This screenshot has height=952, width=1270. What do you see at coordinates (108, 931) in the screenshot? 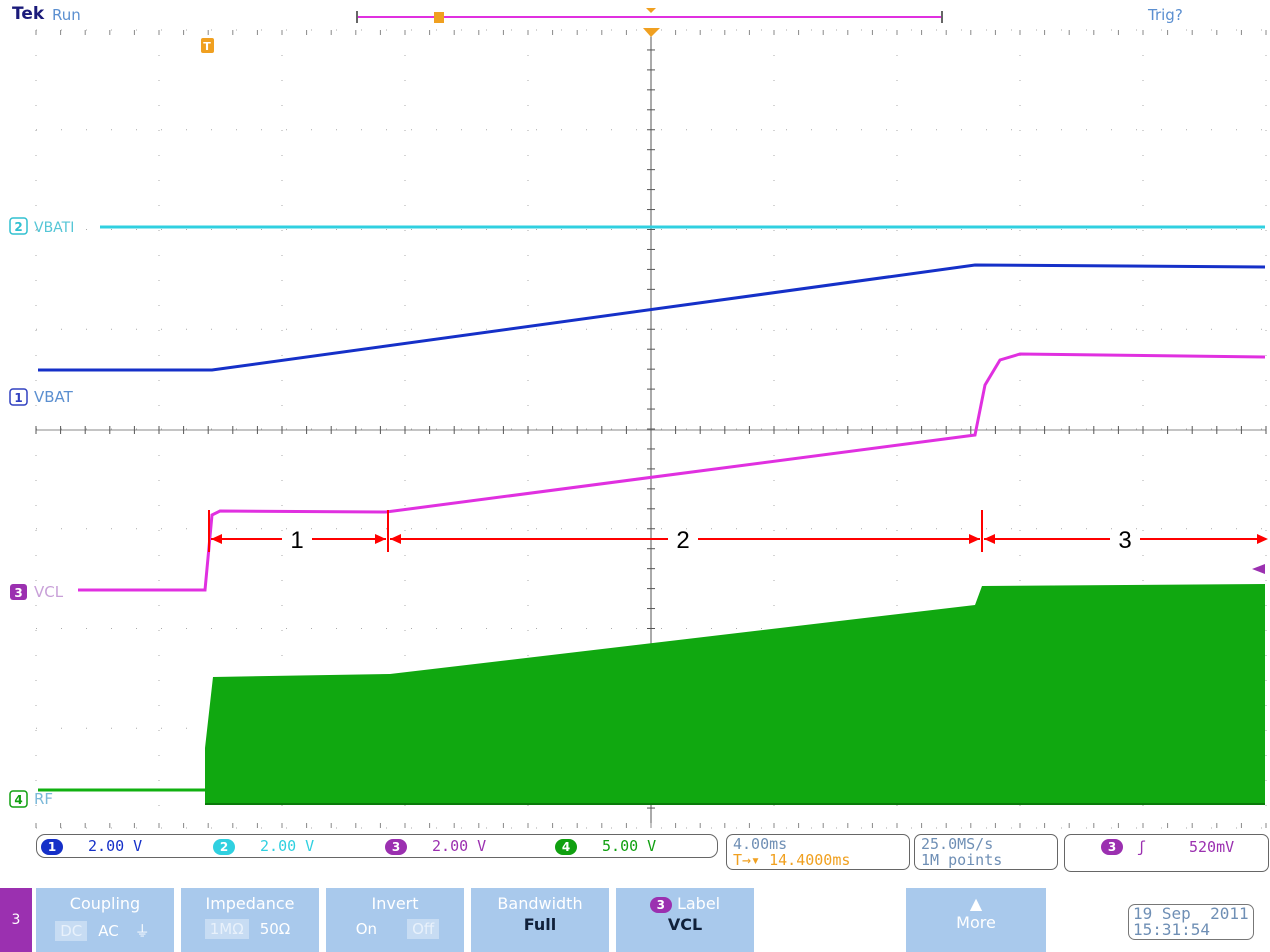
I see `coupling-ac-option: AC` at bounding box center [108, 931].